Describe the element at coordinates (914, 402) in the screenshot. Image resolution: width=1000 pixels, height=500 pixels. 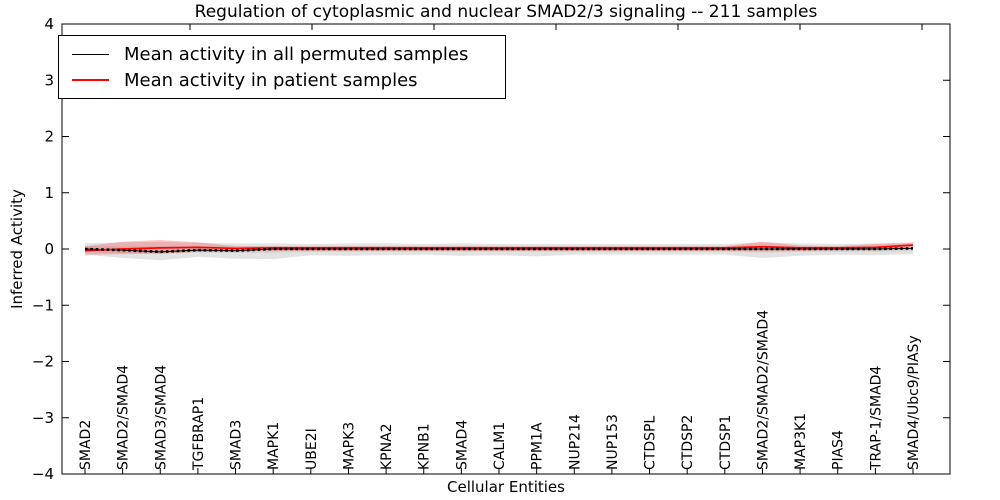
I see `x-category-label: SMAD4/Ubc9/PIASy` at that location.